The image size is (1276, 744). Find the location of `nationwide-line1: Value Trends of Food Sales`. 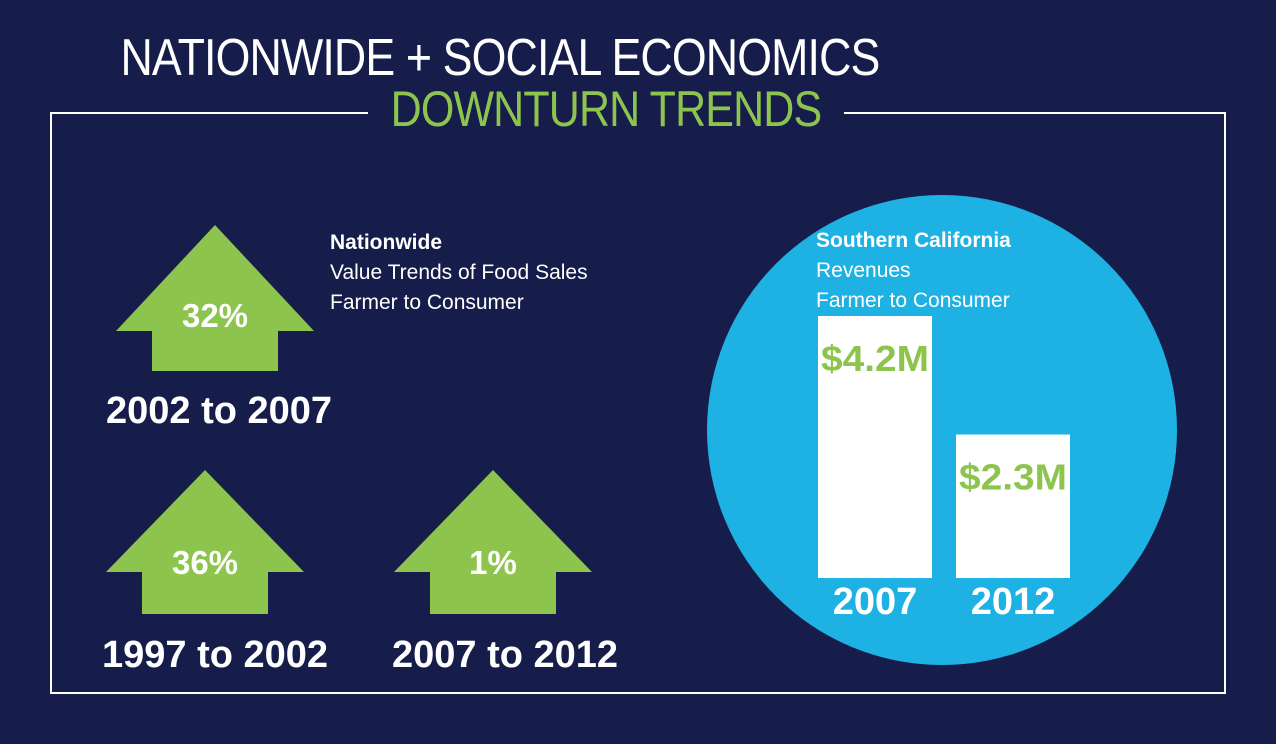

nationwide-line1: Value Trends of Food Sales is located at coordinates (459, 272).